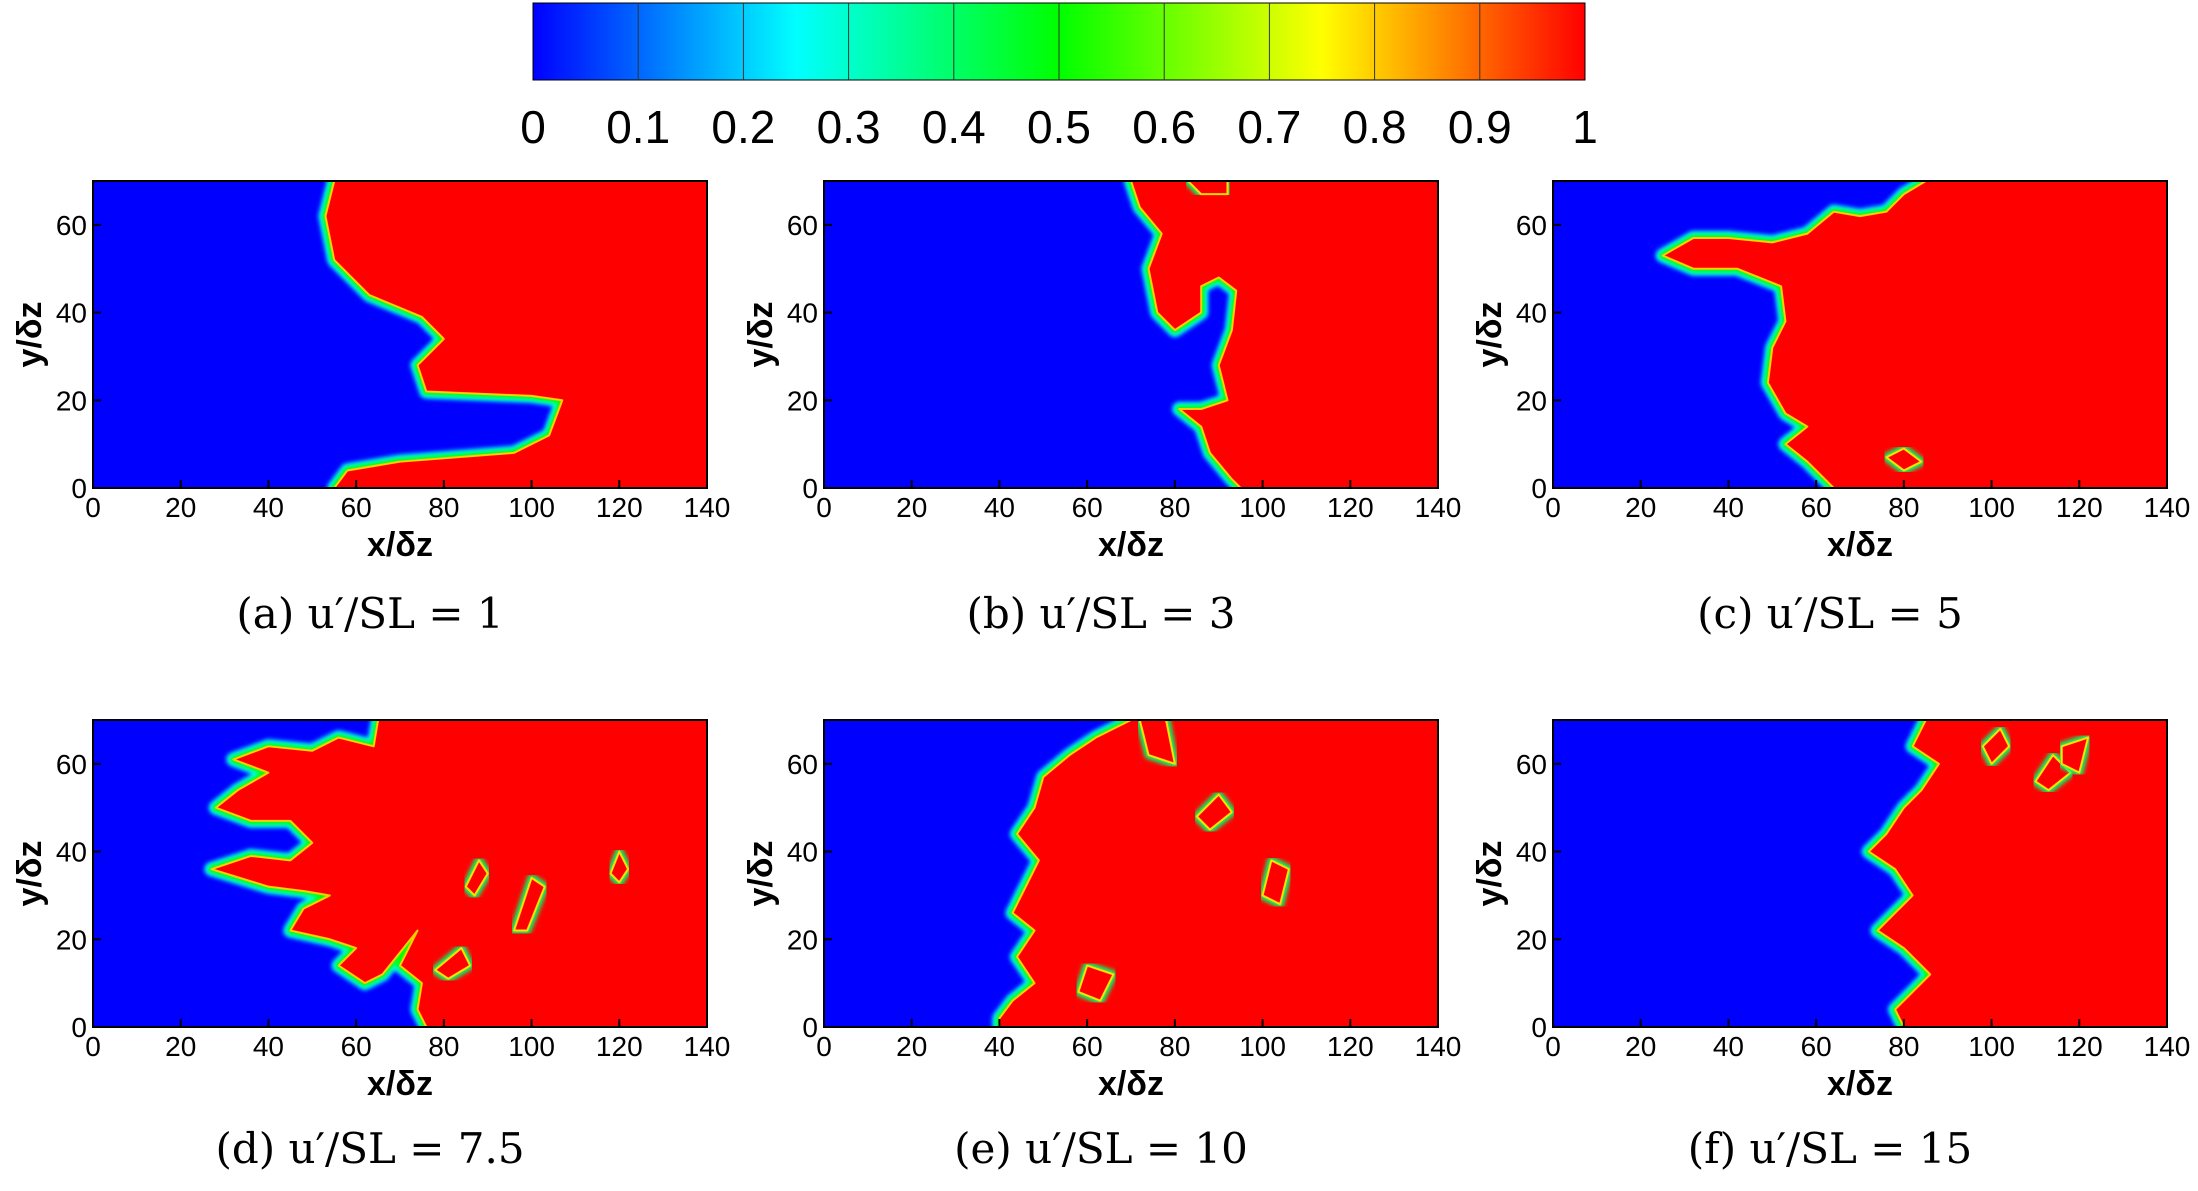 Image resolution: width=2198 pixels, height=1191 pixels. What do you see at coordinates (1480, 127) in the screenshot?
I see `colorbar-tick-label: 0.9` at bounding box center [1480, 127].